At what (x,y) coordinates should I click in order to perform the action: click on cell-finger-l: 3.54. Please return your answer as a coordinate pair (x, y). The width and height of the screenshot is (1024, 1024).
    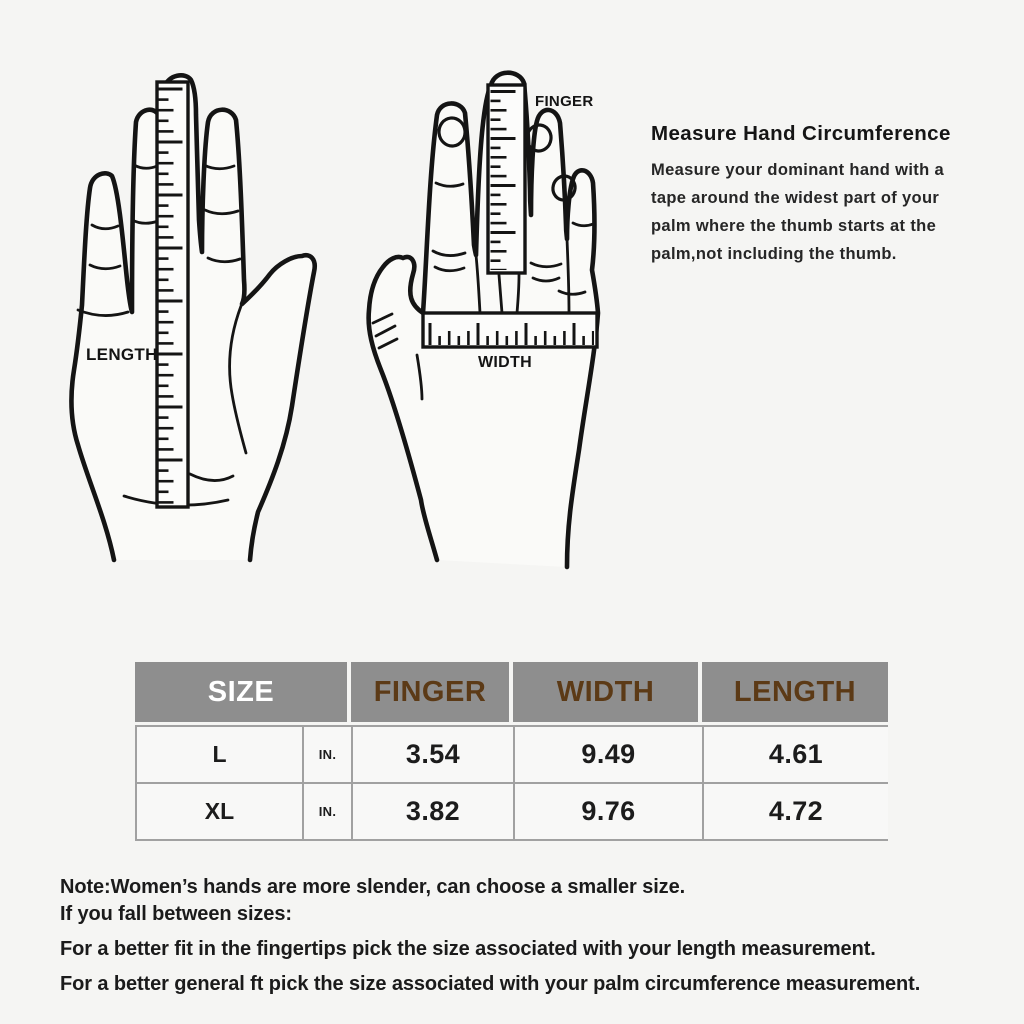
    Looking at the image, I should click on (433, 754).